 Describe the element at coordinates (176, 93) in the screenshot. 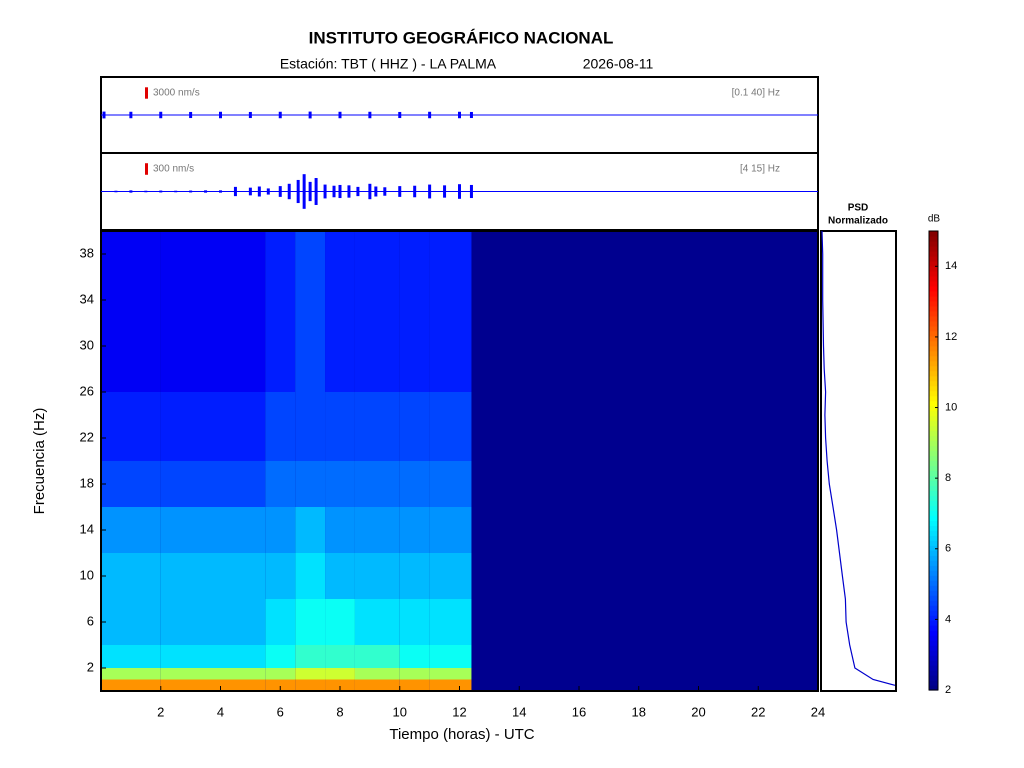

I see `scale-label: 3000 nm/s` at that location.